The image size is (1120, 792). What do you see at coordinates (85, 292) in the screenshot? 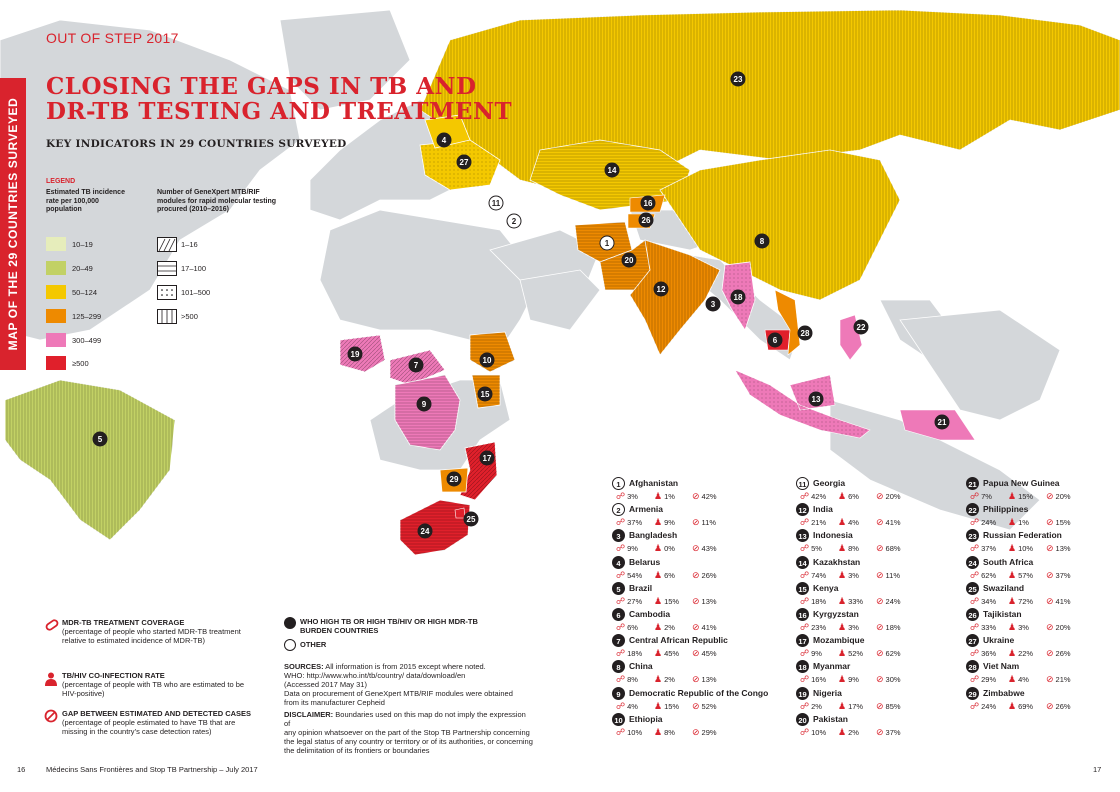
I see `legend-label-50-124: 50–124` at bounding box center [85, 292].